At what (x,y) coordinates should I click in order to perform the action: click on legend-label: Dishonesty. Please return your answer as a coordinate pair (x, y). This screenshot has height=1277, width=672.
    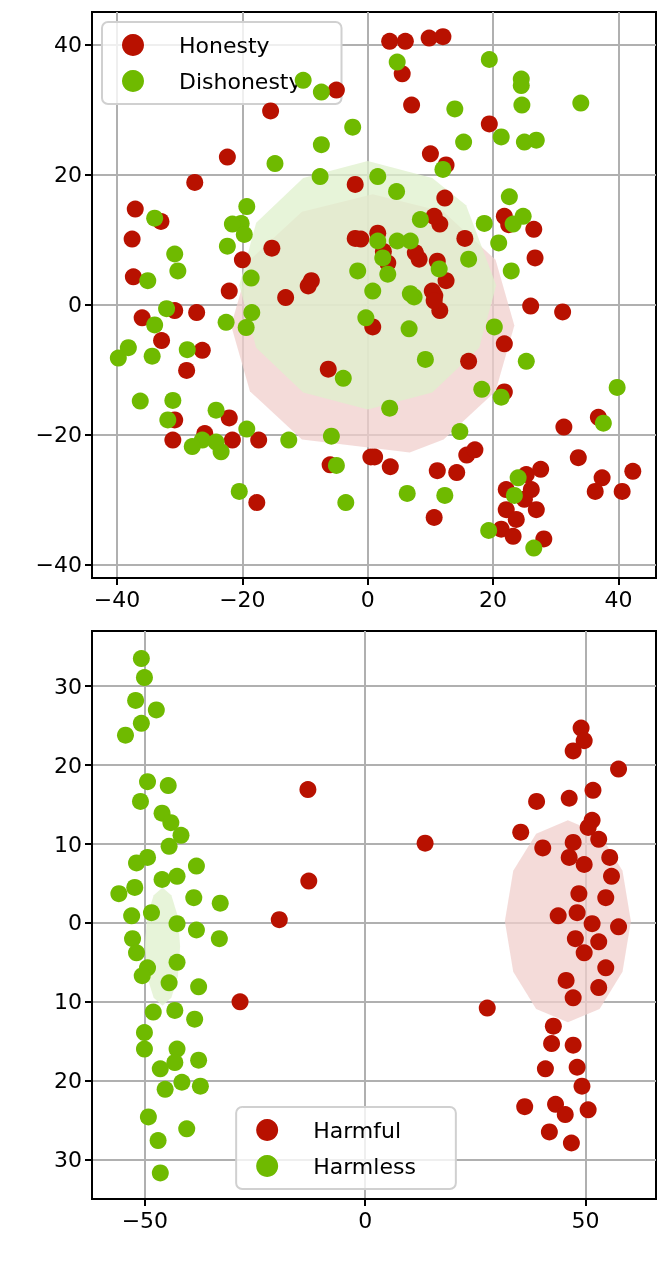
    Looking at the image, I should click on (240, 81).